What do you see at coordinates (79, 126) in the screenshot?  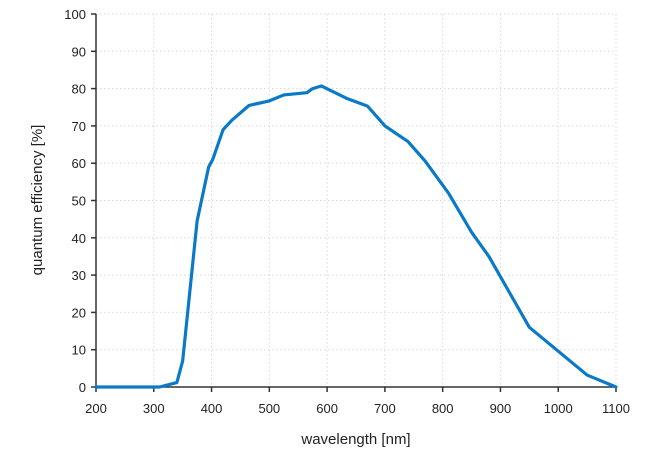 I see `y-tick-label: 70` at bounding box center [79, 126].